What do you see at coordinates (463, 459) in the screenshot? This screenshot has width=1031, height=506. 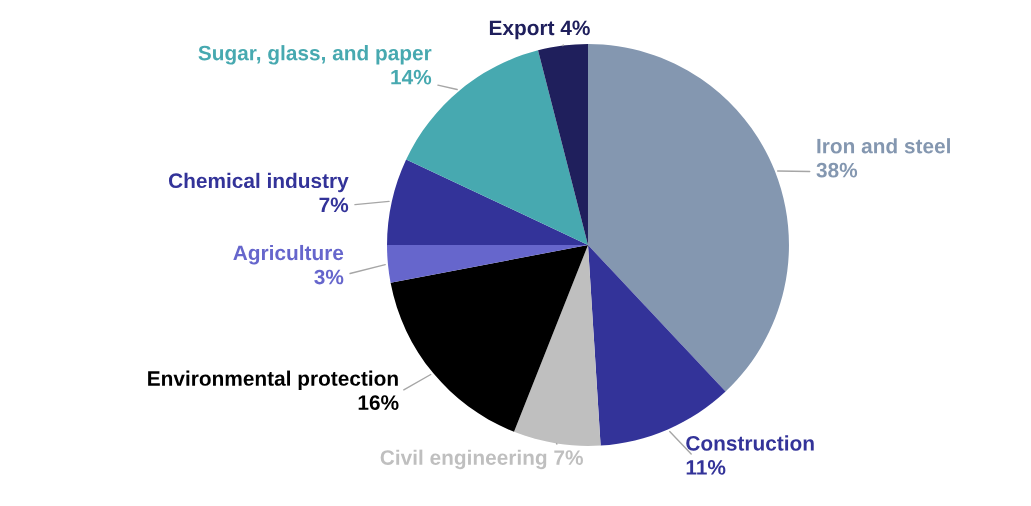 I see `slice-label: Civil engineering` at bounding box center [463, 459].